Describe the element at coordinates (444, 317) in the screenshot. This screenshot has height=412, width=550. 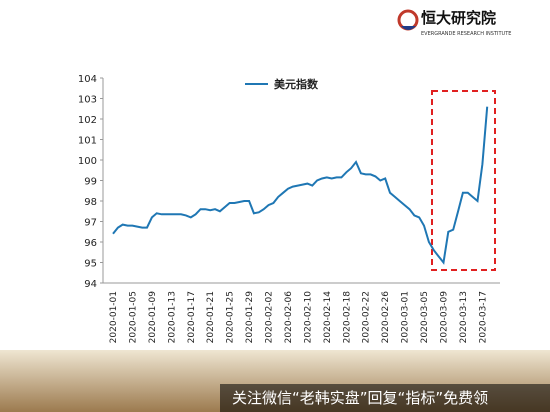
I see `x-tick-label: 2020-03-09` at that location.